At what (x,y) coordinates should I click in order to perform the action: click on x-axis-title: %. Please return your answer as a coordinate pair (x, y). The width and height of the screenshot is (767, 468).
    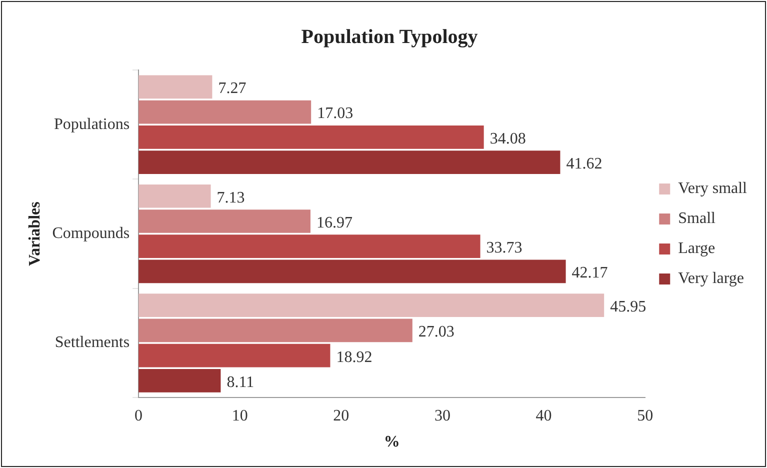
    Looking at the image, I should click on (392, 442).